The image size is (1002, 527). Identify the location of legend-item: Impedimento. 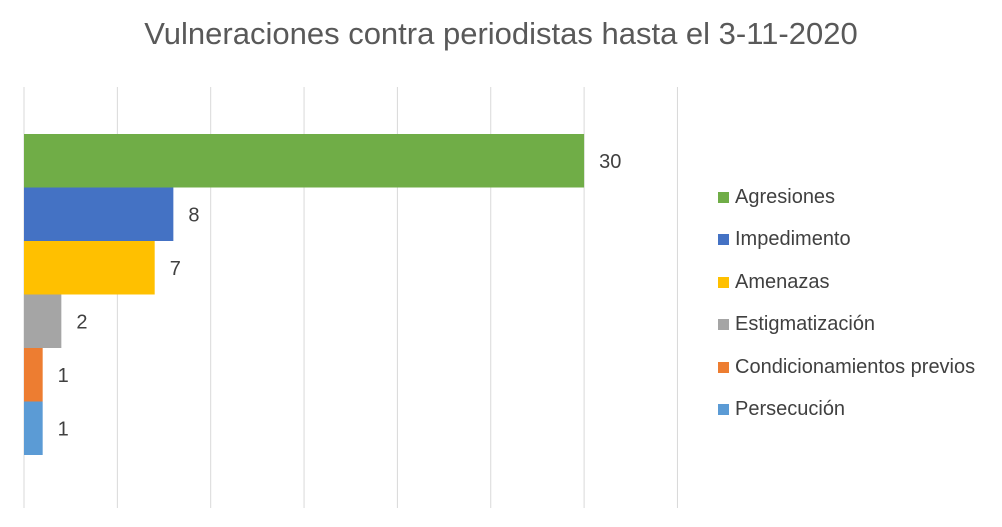
(846, 240).